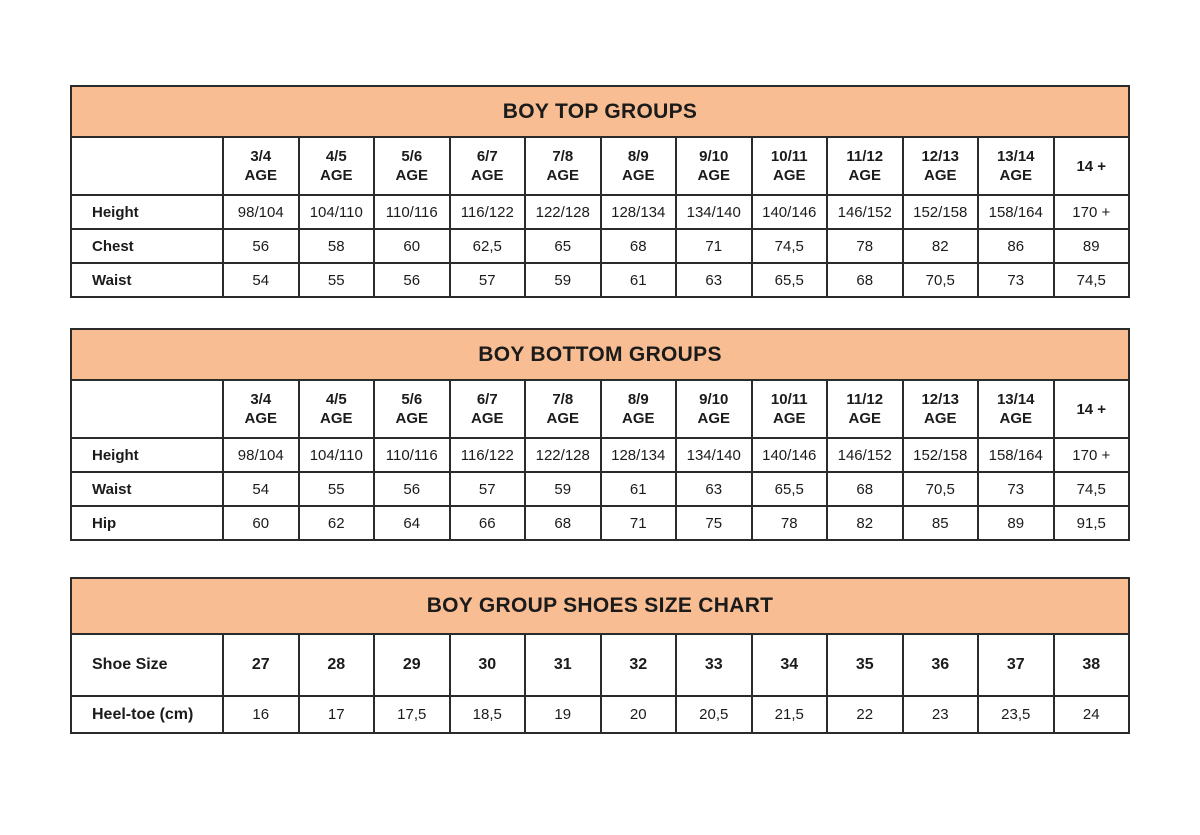 The image size is (1200, 835). What do you see at coordinates (940, 489) in the screenshot?
I see `cell: 70,5` at bounding box center [940, 489].